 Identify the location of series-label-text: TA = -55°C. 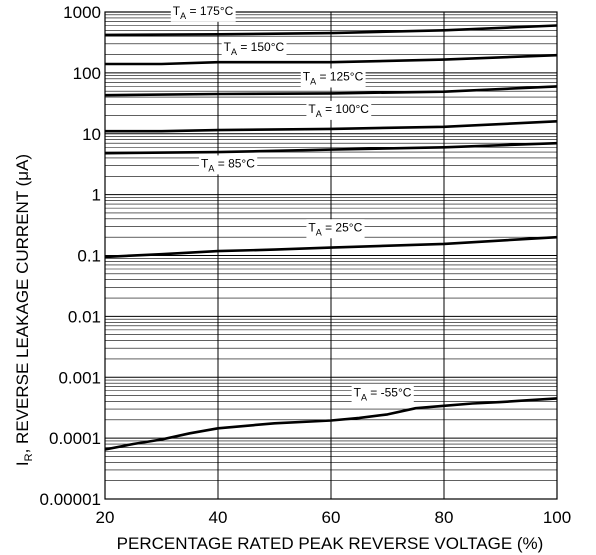
(383, 394).